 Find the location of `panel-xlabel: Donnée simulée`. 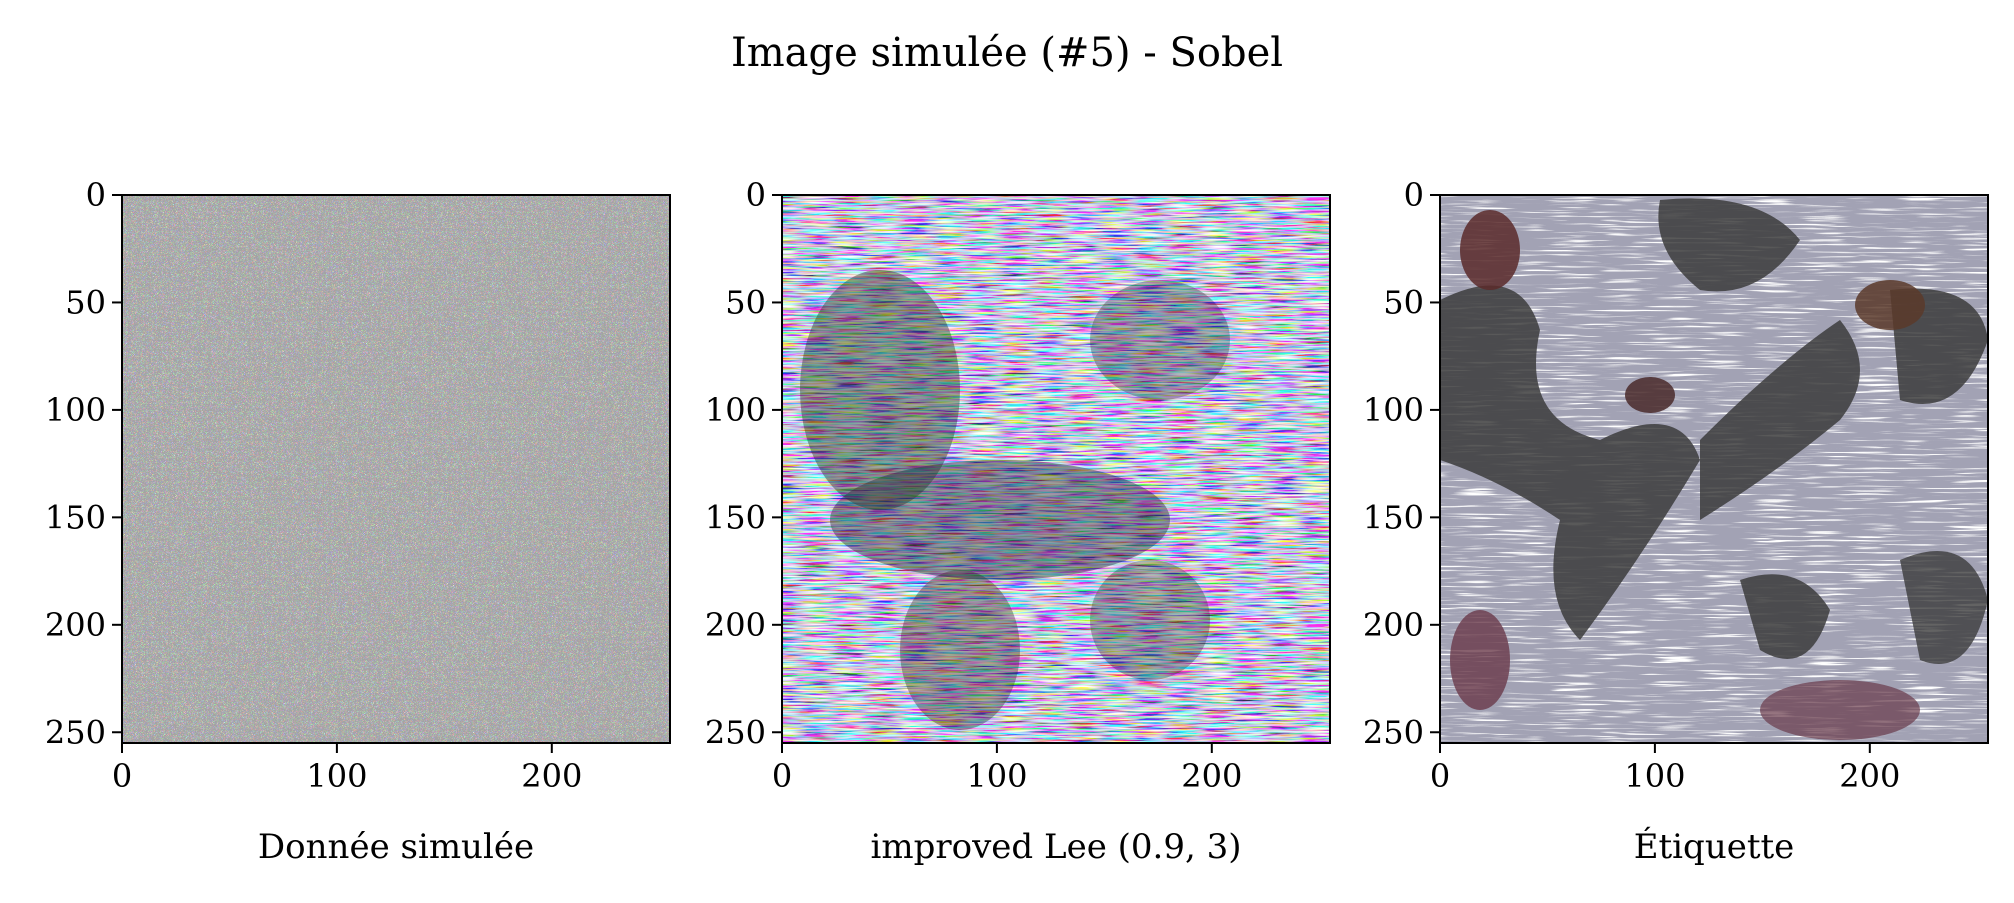

panel-xlabel: Donnée simulée is located at coordinates (396, 847).